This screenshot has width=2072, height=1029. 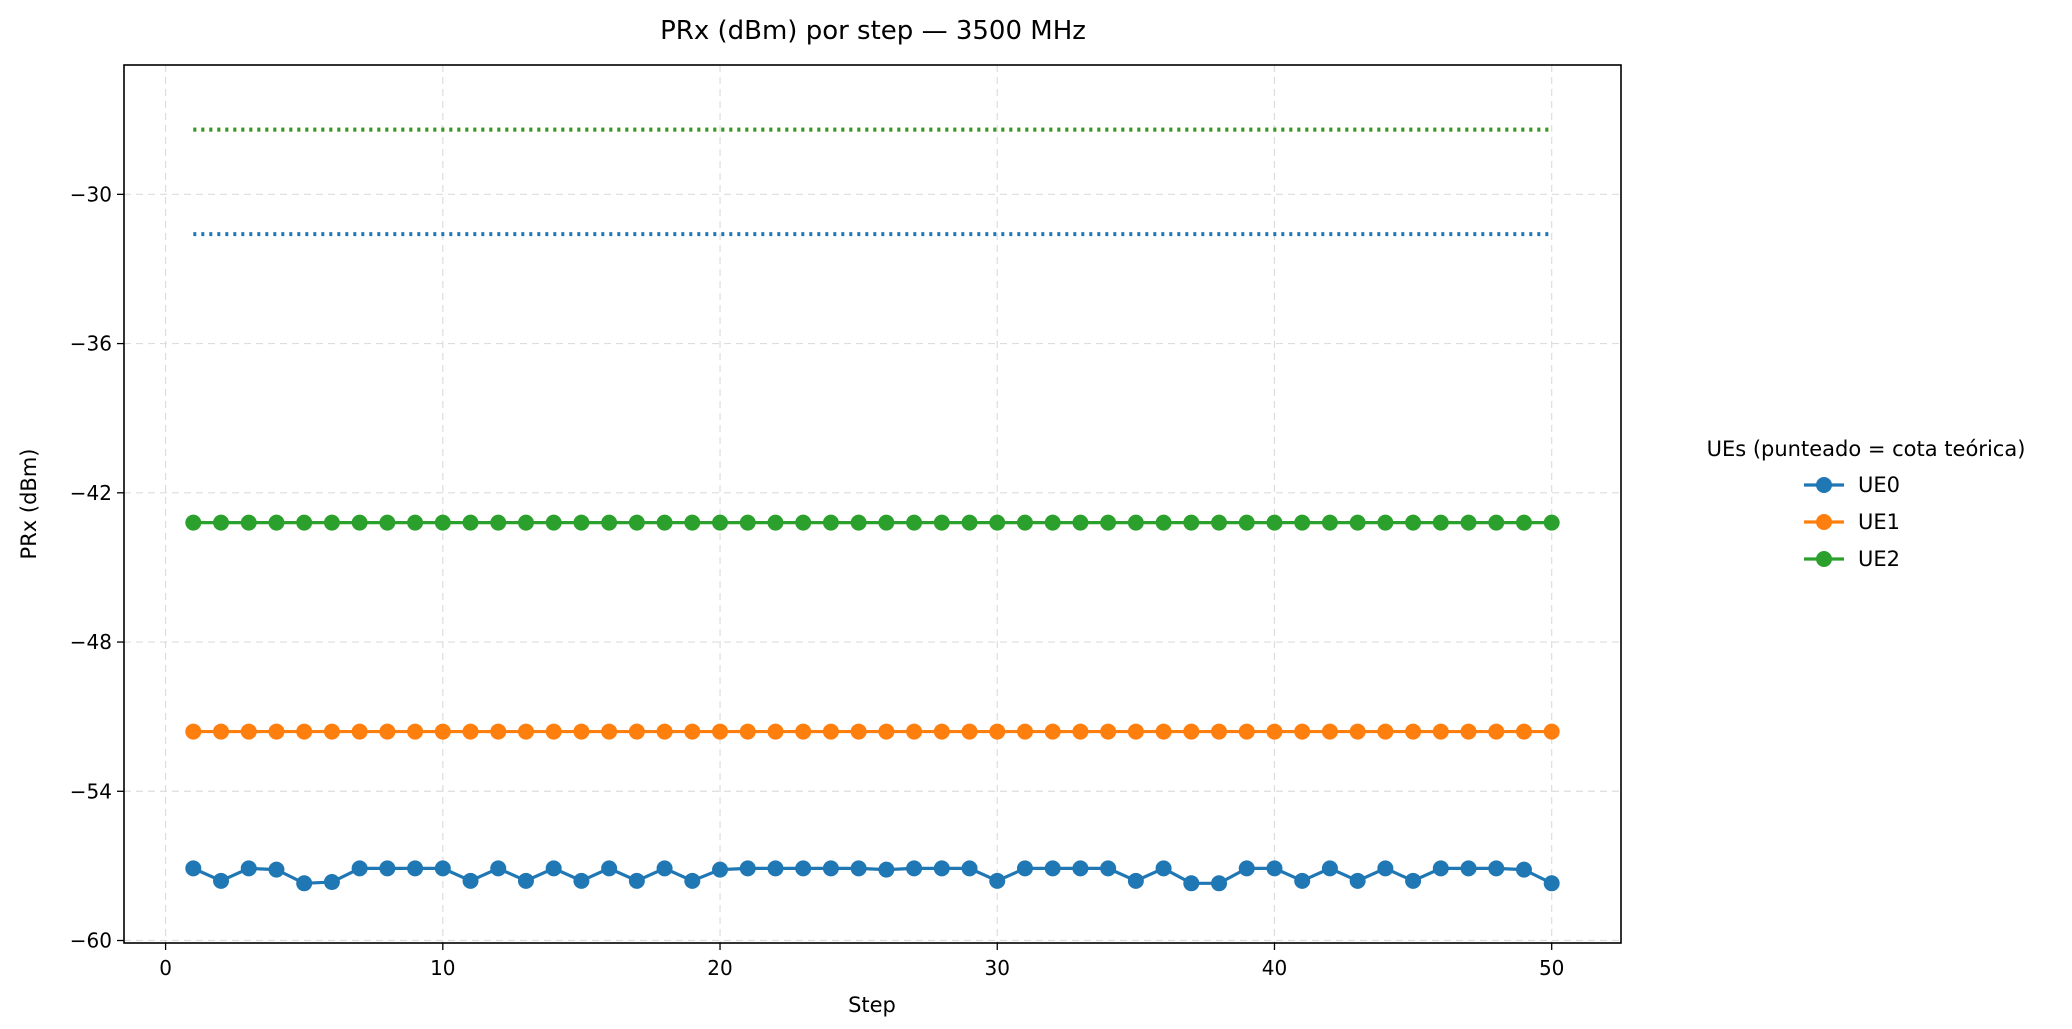 I want to click on x-tick-label: 10, so click(x=442, y=968).